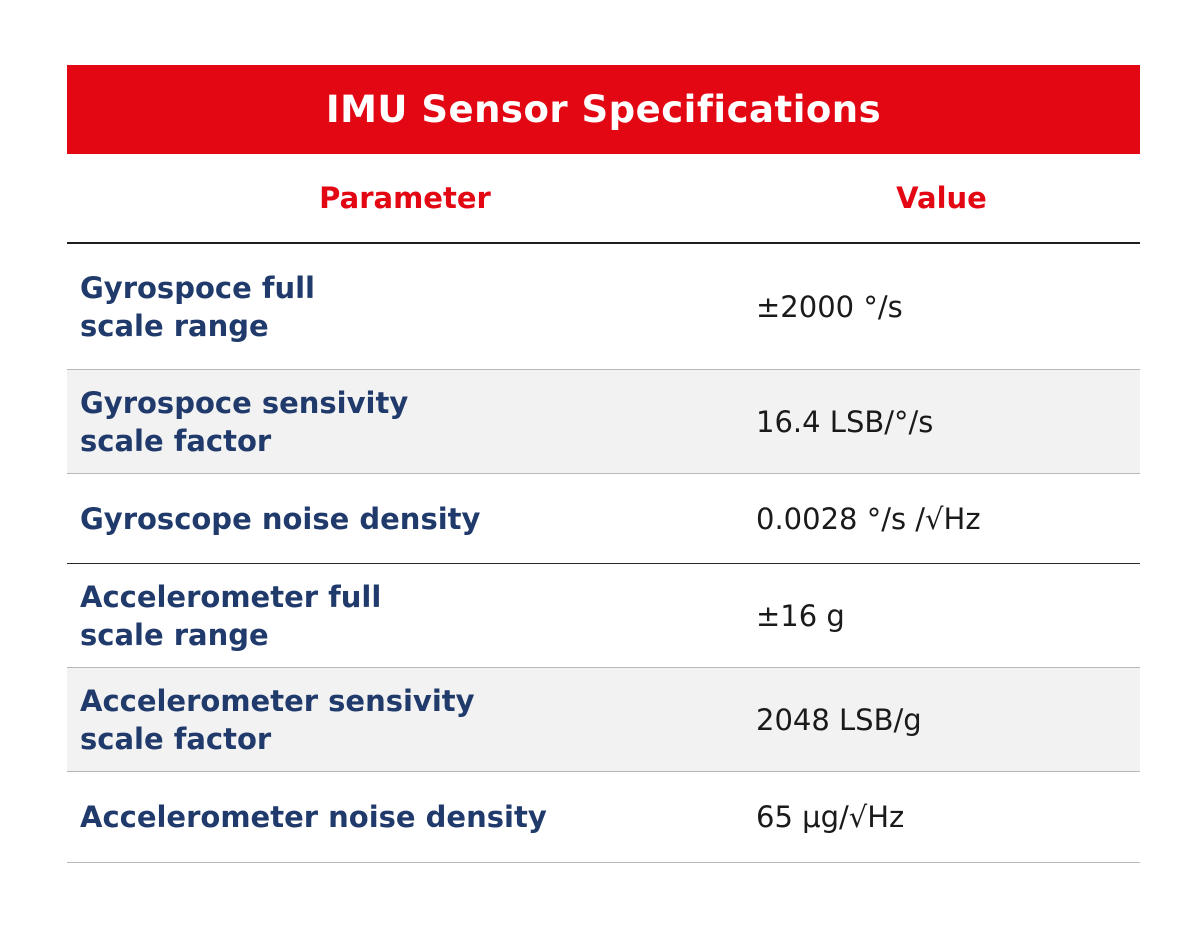 The width and height of the screenshot is (1200, 934). I want to click on parameter-cell: Accelerometer sensivity scale factor, so click(405, 720).